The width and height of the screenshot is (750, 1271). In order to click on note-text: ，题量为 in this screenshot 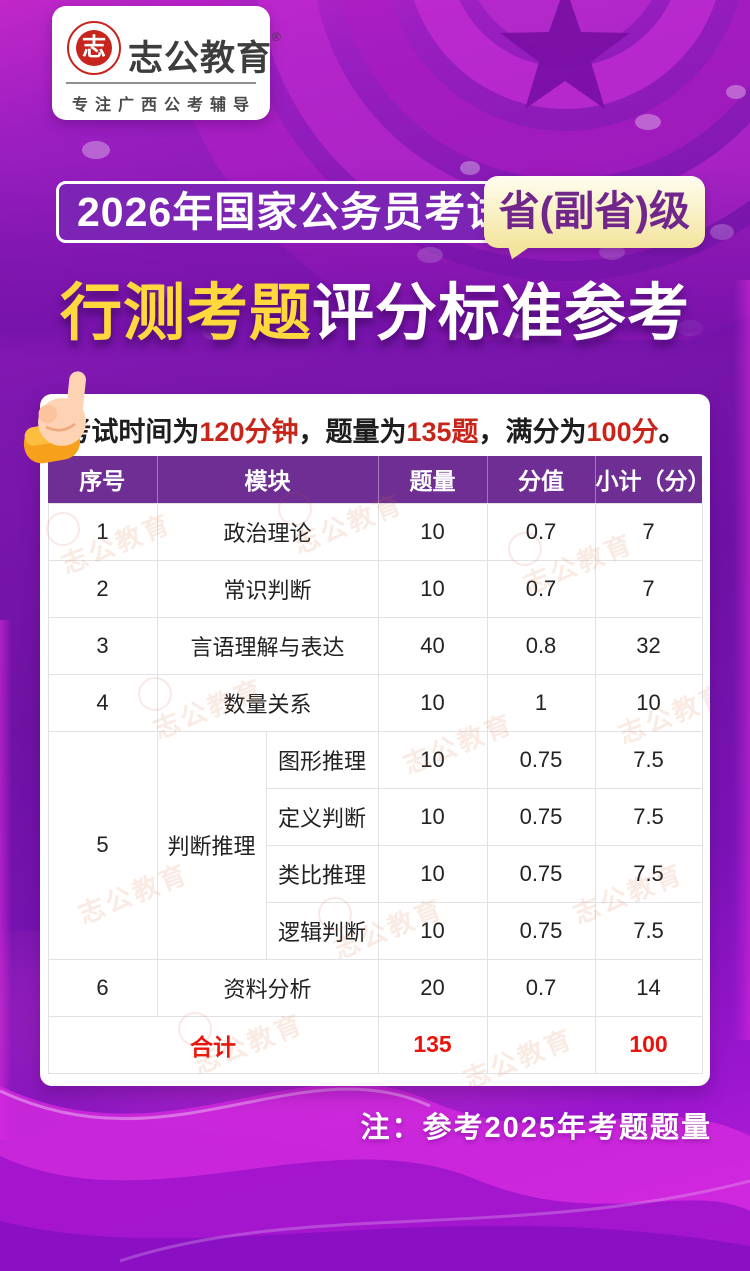, I will do `click(352, 431)`.